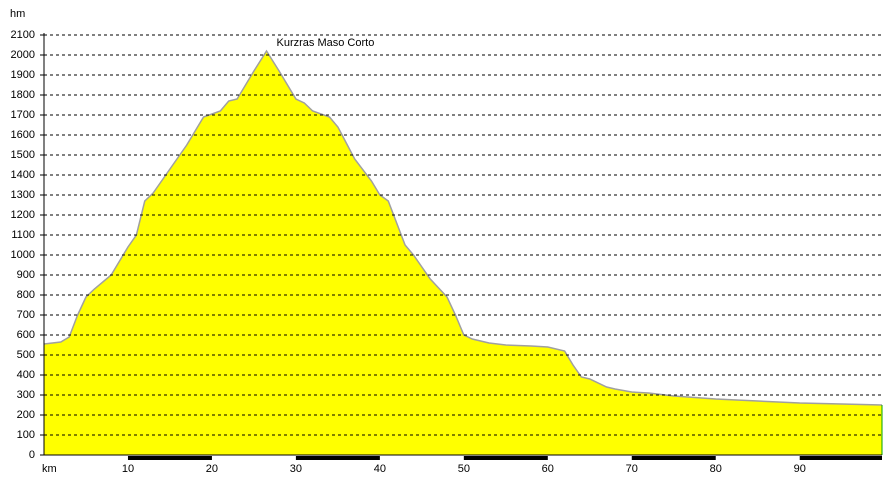 This screenshot has width=893, height=480. What do you see at coordinates (632, 469) in the screenshot?
I see `x-tick-label: 70` at bounding box center [632, 469].